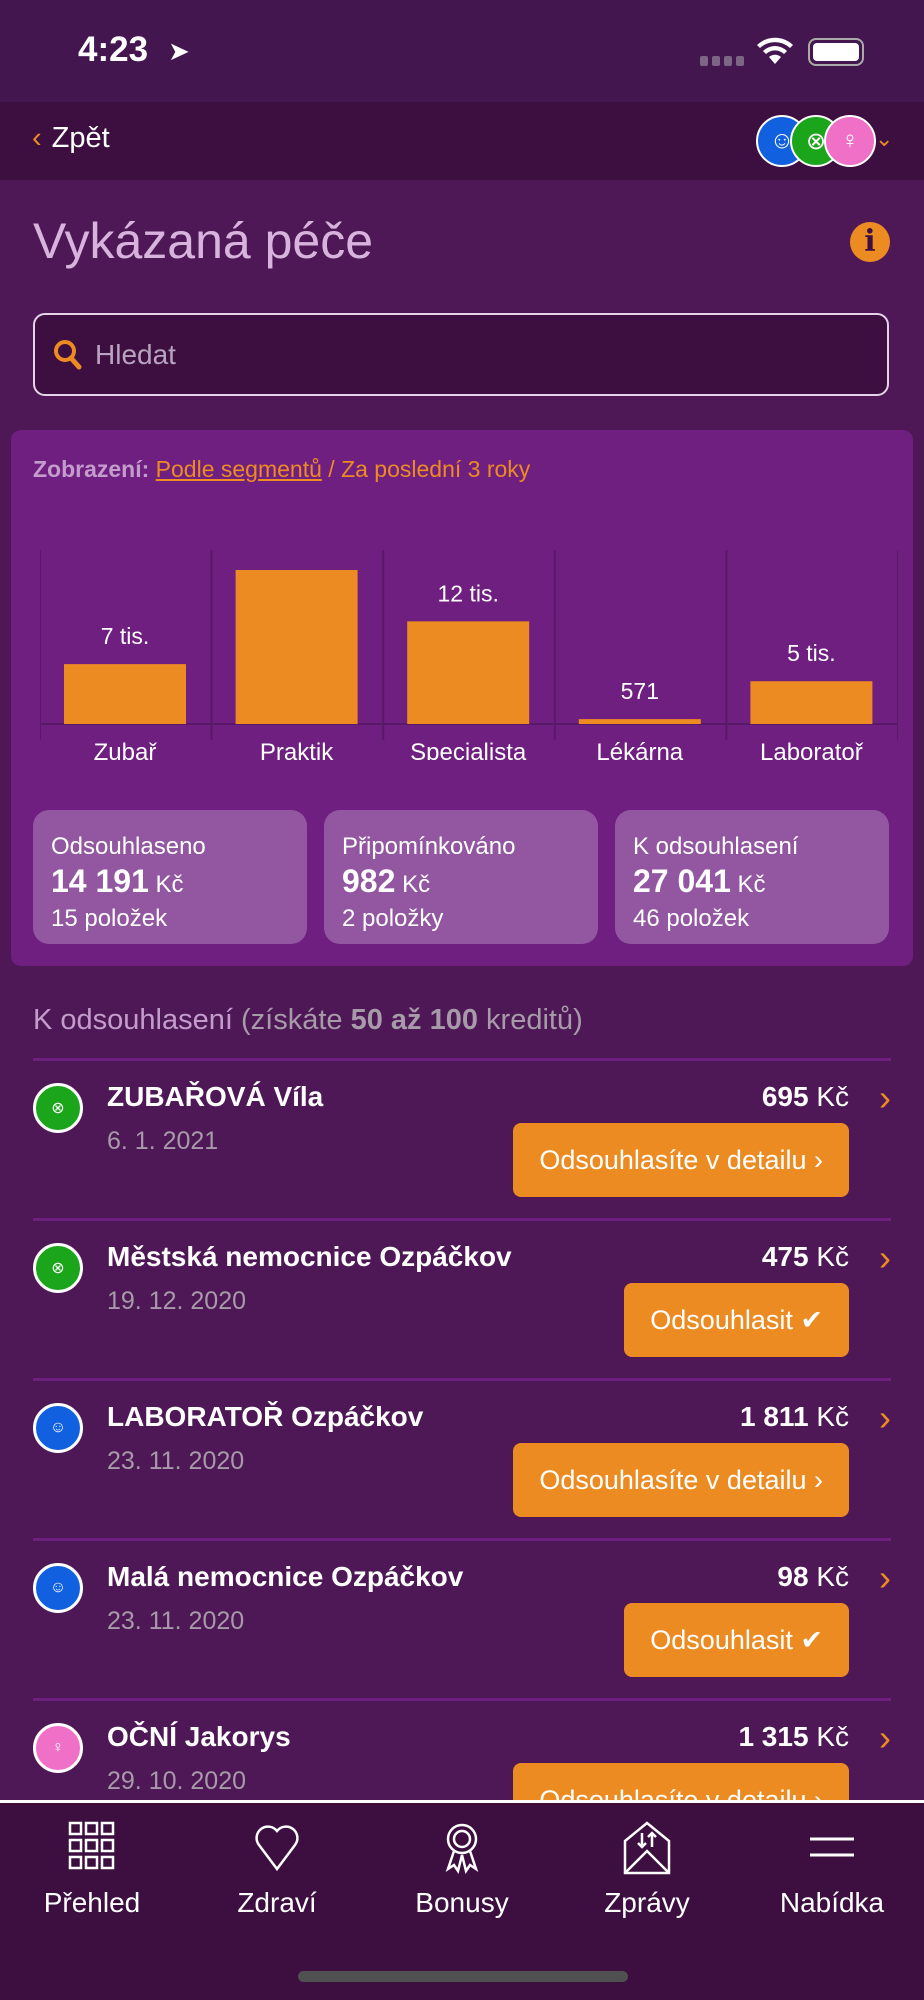 Image resolution: width=924 pixels, height=2000 pixels. What do you see at coordinates (870, 242) in the screenshot?
I see `info-icon: i` at bounding box center [870, 242].